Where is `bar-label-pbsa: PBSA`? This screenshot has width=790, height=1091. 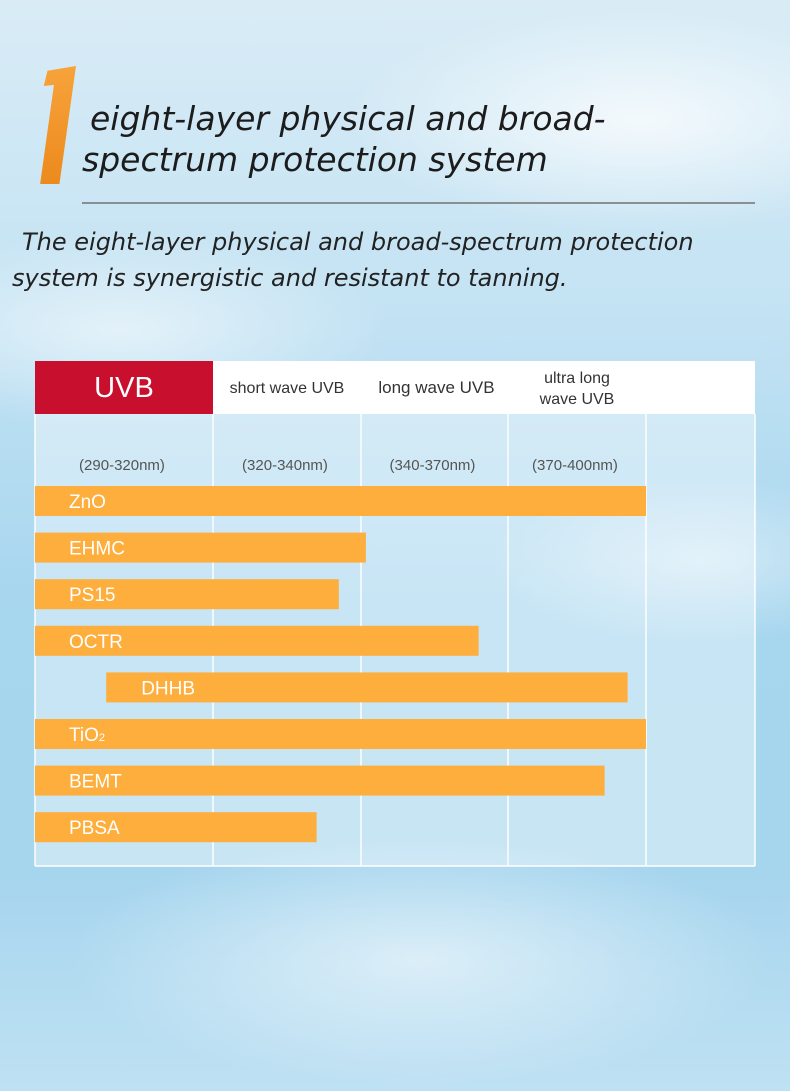
bar-label-pbsa: PBSA is located at coordinates (94, 828).